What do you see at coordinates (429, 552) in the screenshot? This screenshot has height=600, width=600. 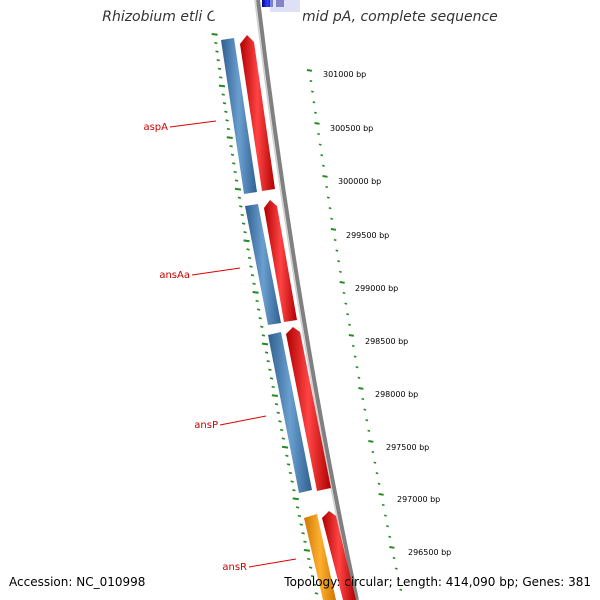 I see `scale-label-296500: 296500 bp` at bounding box center [429, 552].